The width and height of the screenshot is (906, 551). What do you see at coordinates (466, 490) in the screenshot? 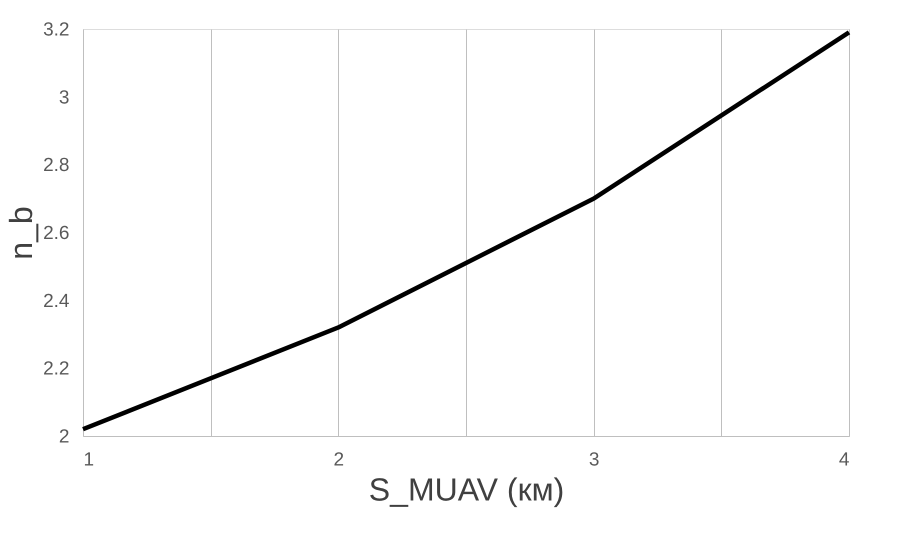
I see `x-axis-title: S_MUAV (км)` at bounding box center [466, 490].